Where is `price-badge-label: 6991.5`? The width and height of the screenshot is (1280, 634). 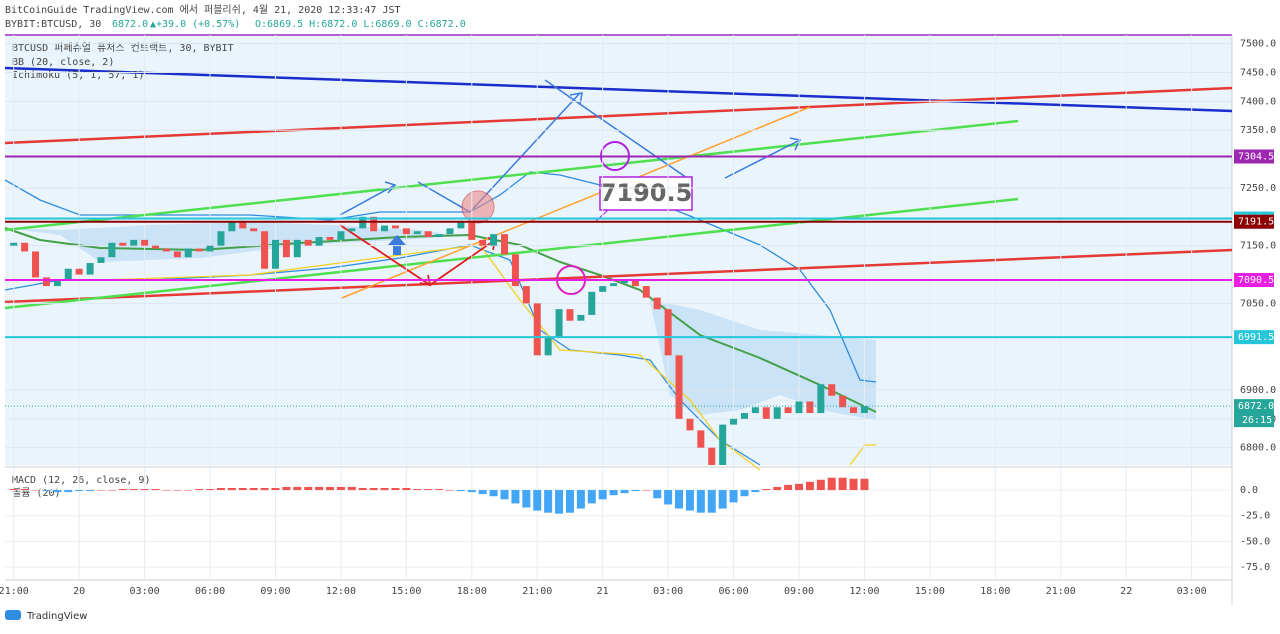 price-badge-label: 6991.5 is located at coordinates (1256, 337).